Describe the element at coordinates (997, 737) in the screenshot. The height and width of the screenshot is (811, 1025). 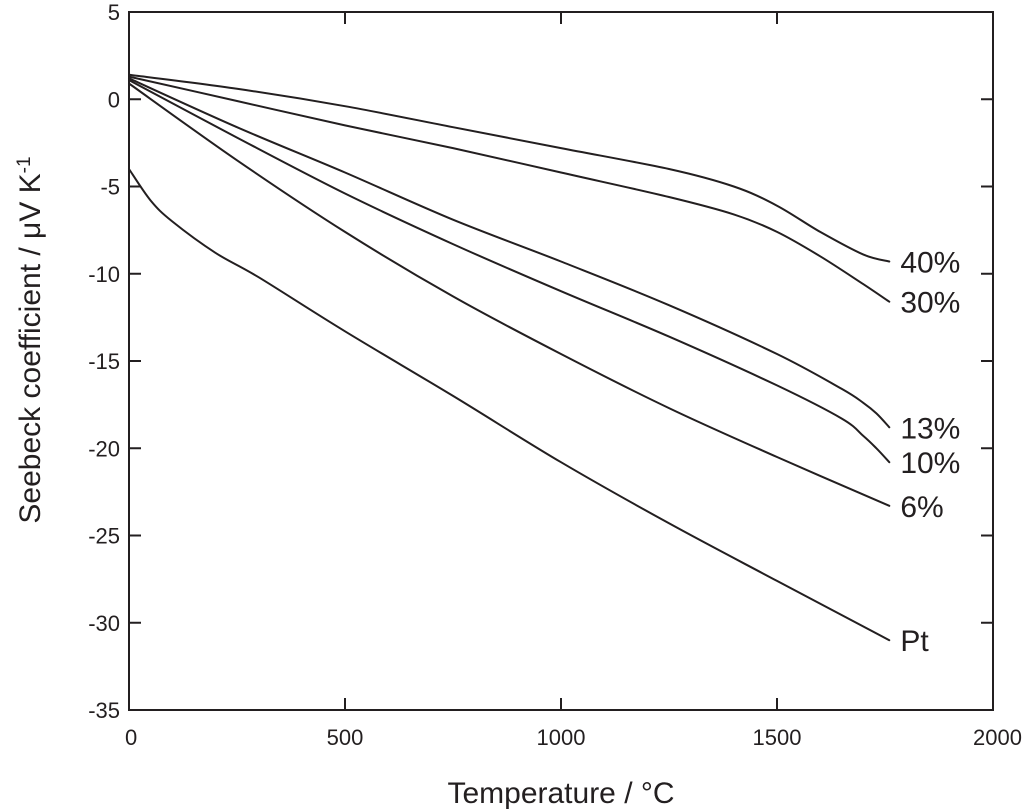
I see `x-tick-label: 2000` at that location.